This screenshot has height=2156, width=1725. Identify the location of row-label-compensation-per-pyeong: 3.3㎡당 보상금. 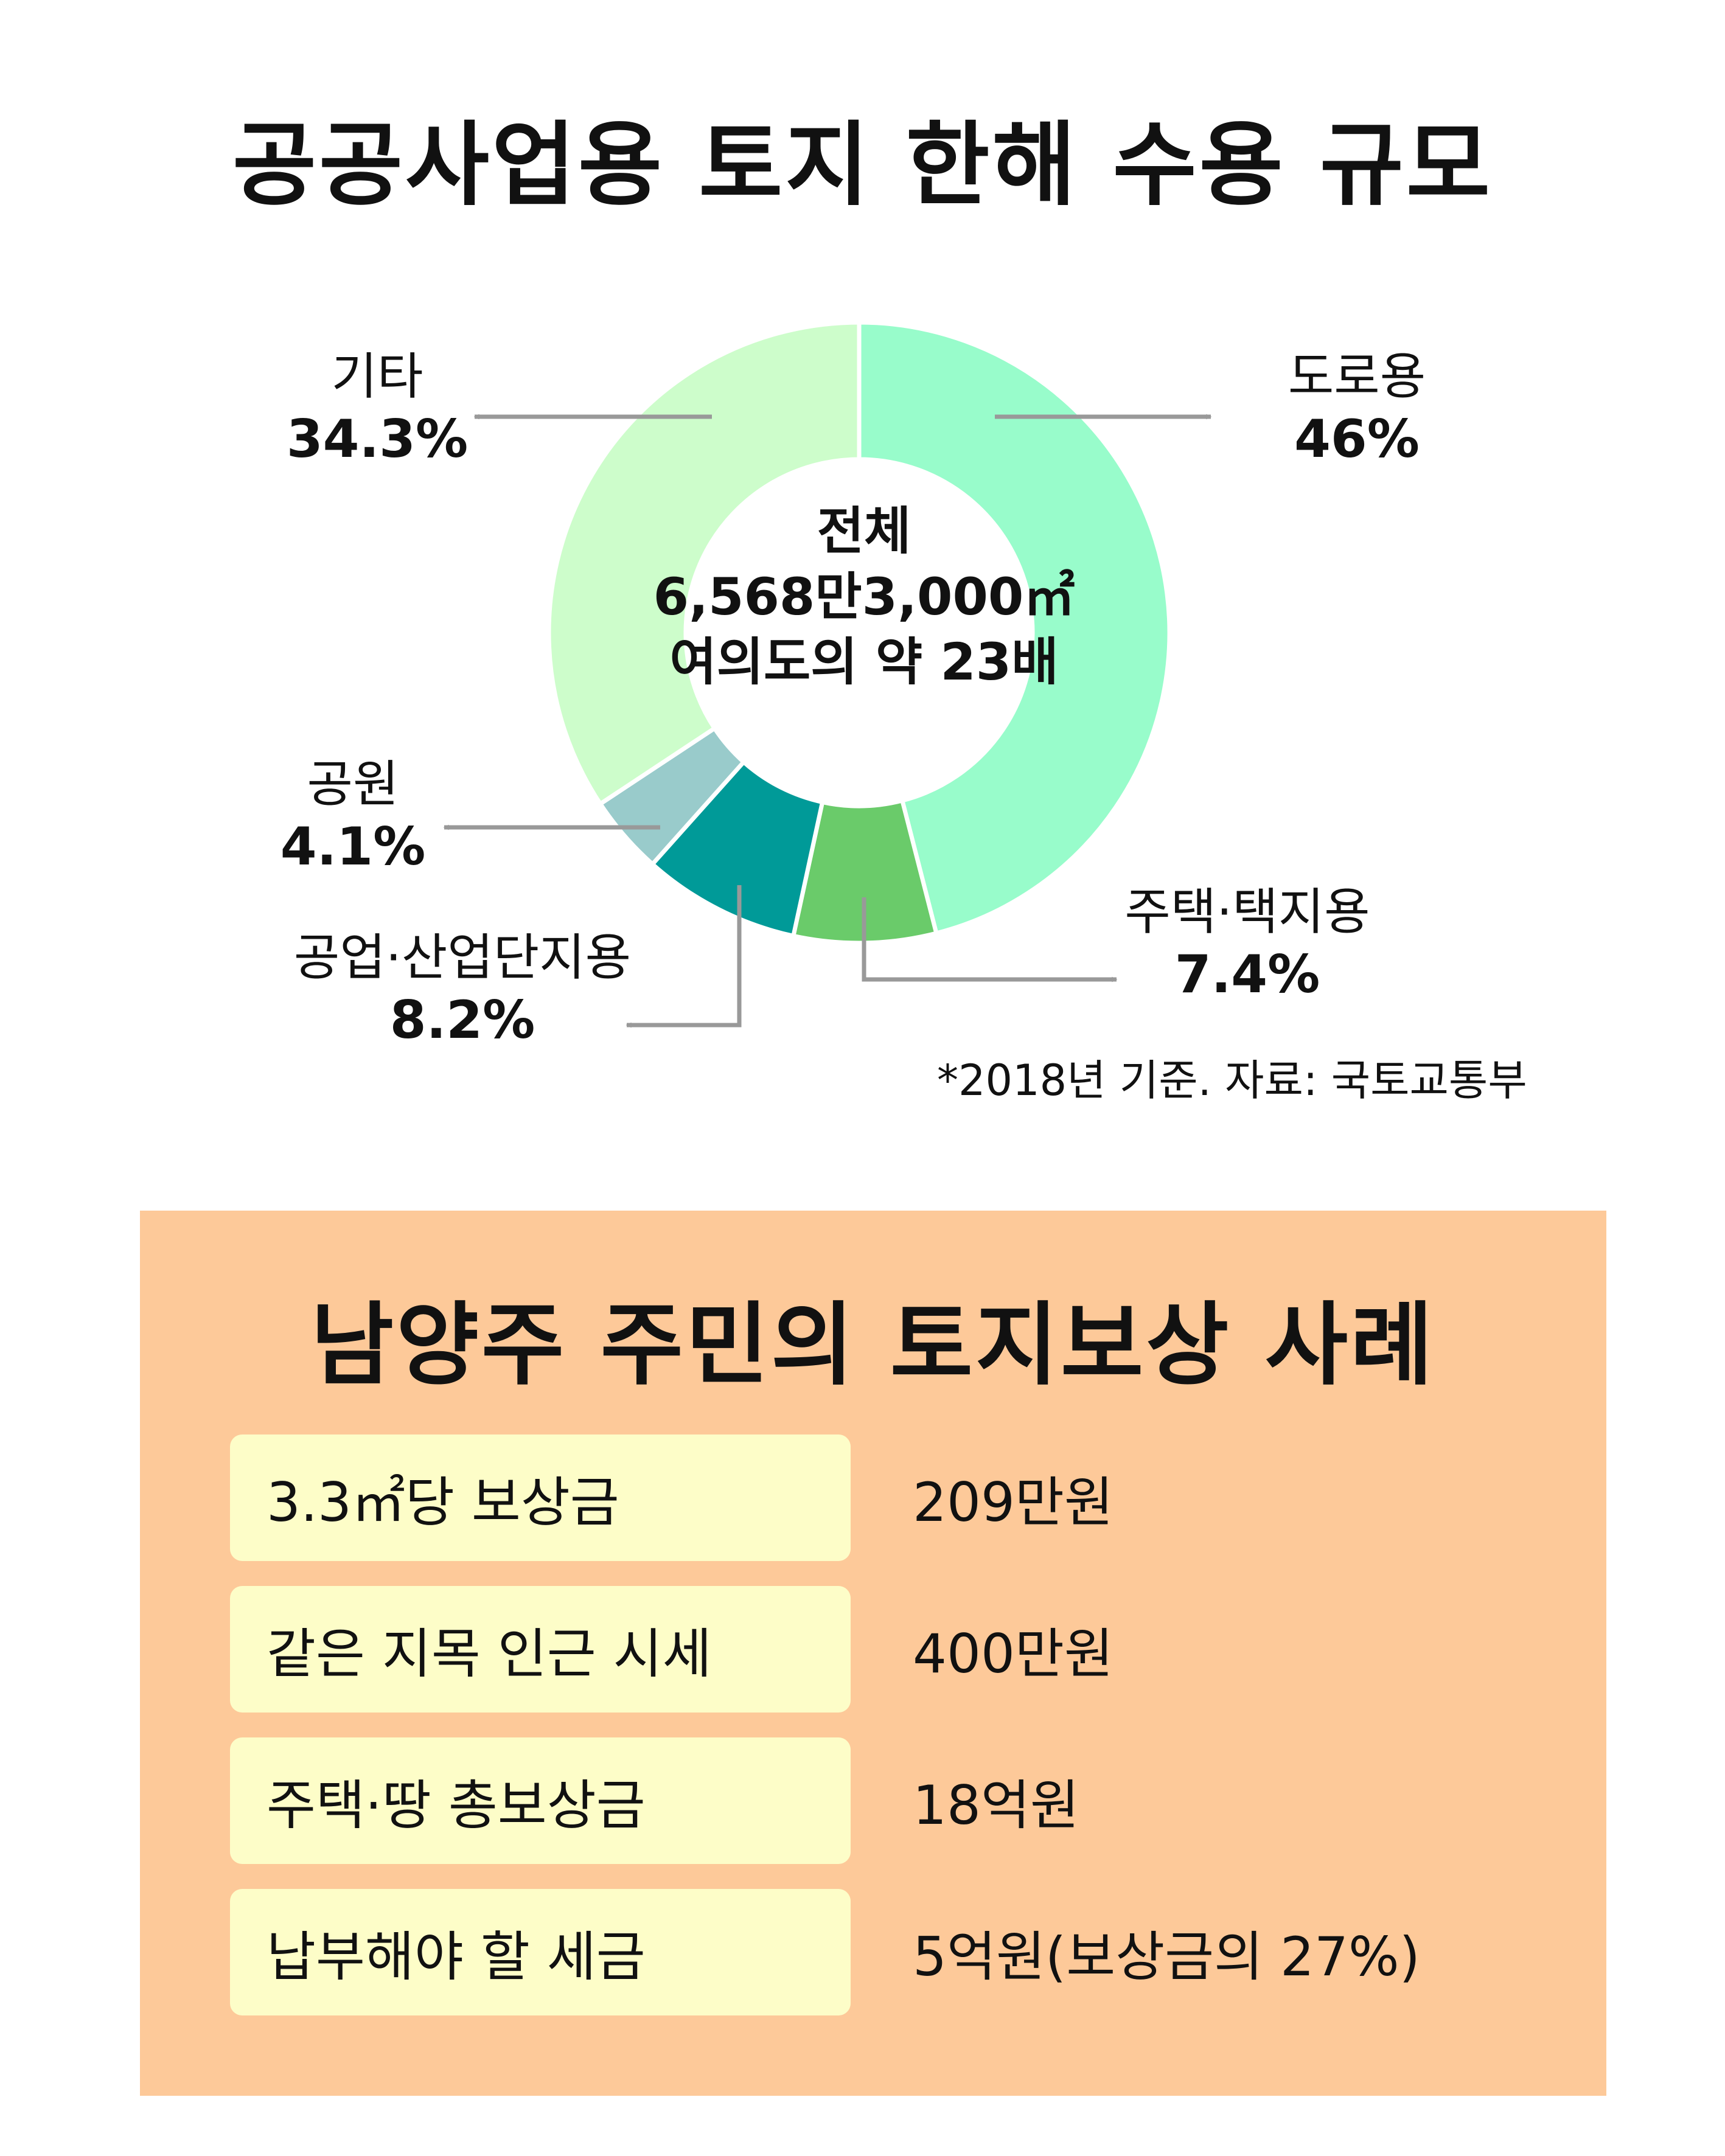
(541, 1498).